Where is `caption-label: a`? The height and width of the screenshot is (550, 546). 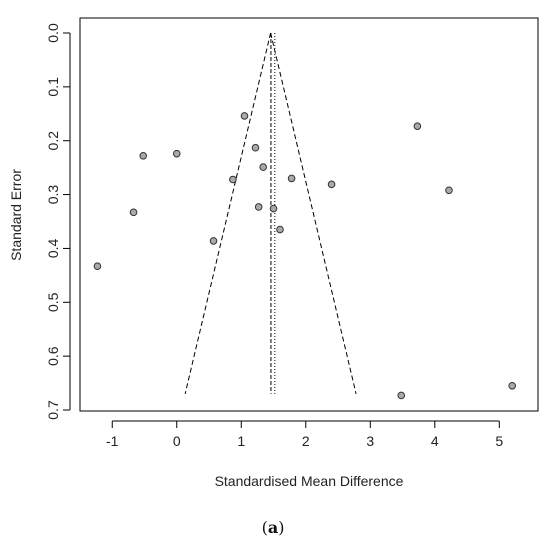
caption-label: a is located at coordinates (273, 527).